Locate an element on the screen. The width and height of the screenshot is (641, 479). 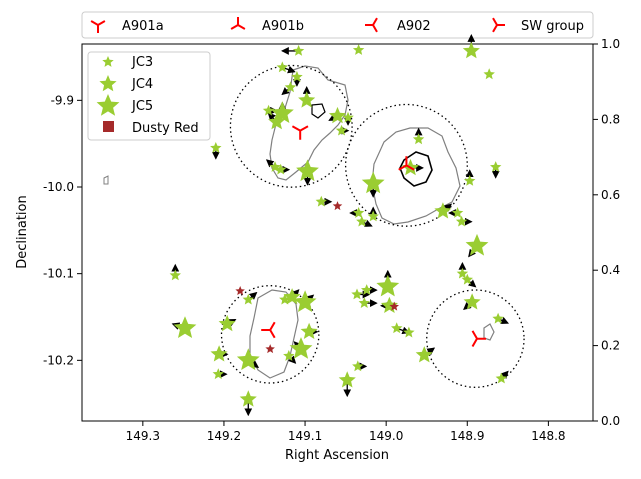
x-tick-label: 148.9 is located at coordinates (467, 436).